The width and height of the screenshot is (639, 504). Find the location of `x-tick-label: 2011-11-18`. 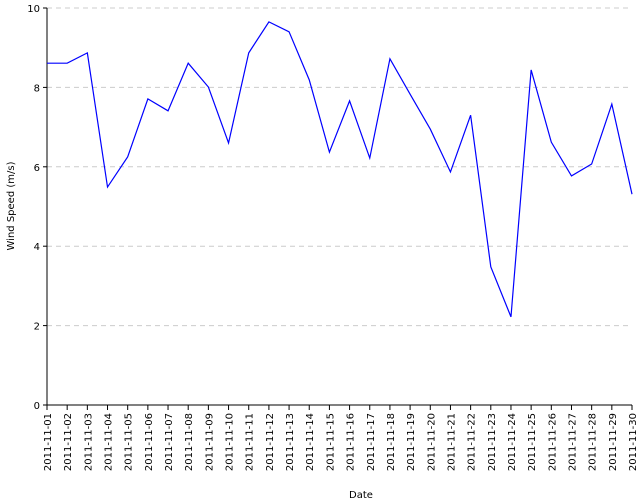

x-tick-label: 2011-11-18 is located at coordinates (391, 442).